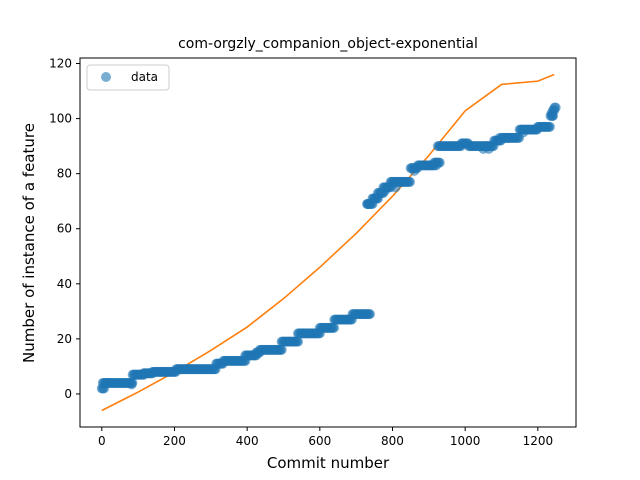 The height and width of the screenshot is (480, 640). Describe the element at coordinates (465, 441) in the screenshot. I see `x-tick-label: 1000` at that location.